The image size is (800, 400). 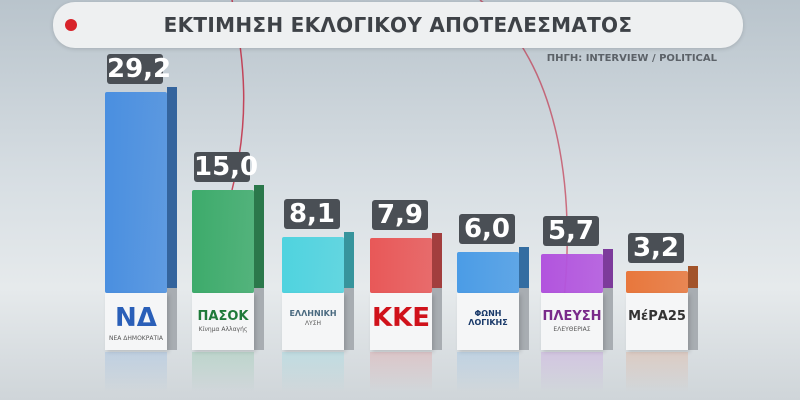 I want to click on party-logo: ΠΛΕΥΣΗ ΕΛΕΥΘΕΡΙΑΣ, so click(x=572, y=321).